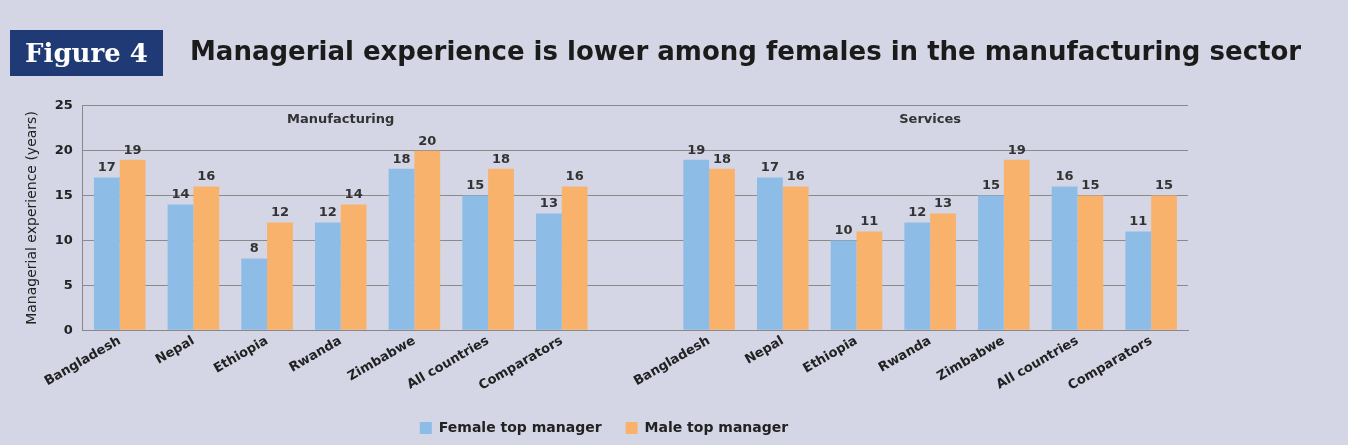  I want to click on data-label: 8, so click(254, 248).